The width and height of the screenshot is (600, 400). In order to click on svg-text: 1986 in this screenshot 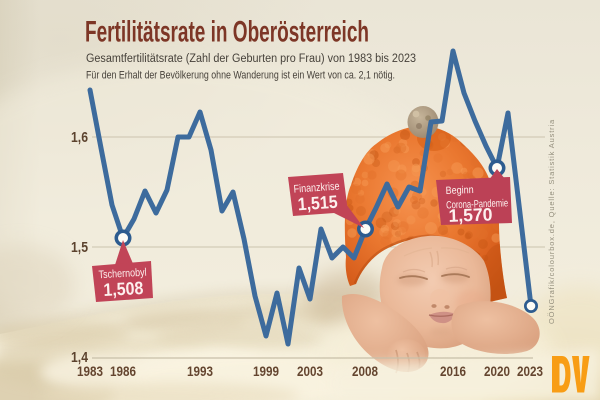, I will do `click(123, 371)`.